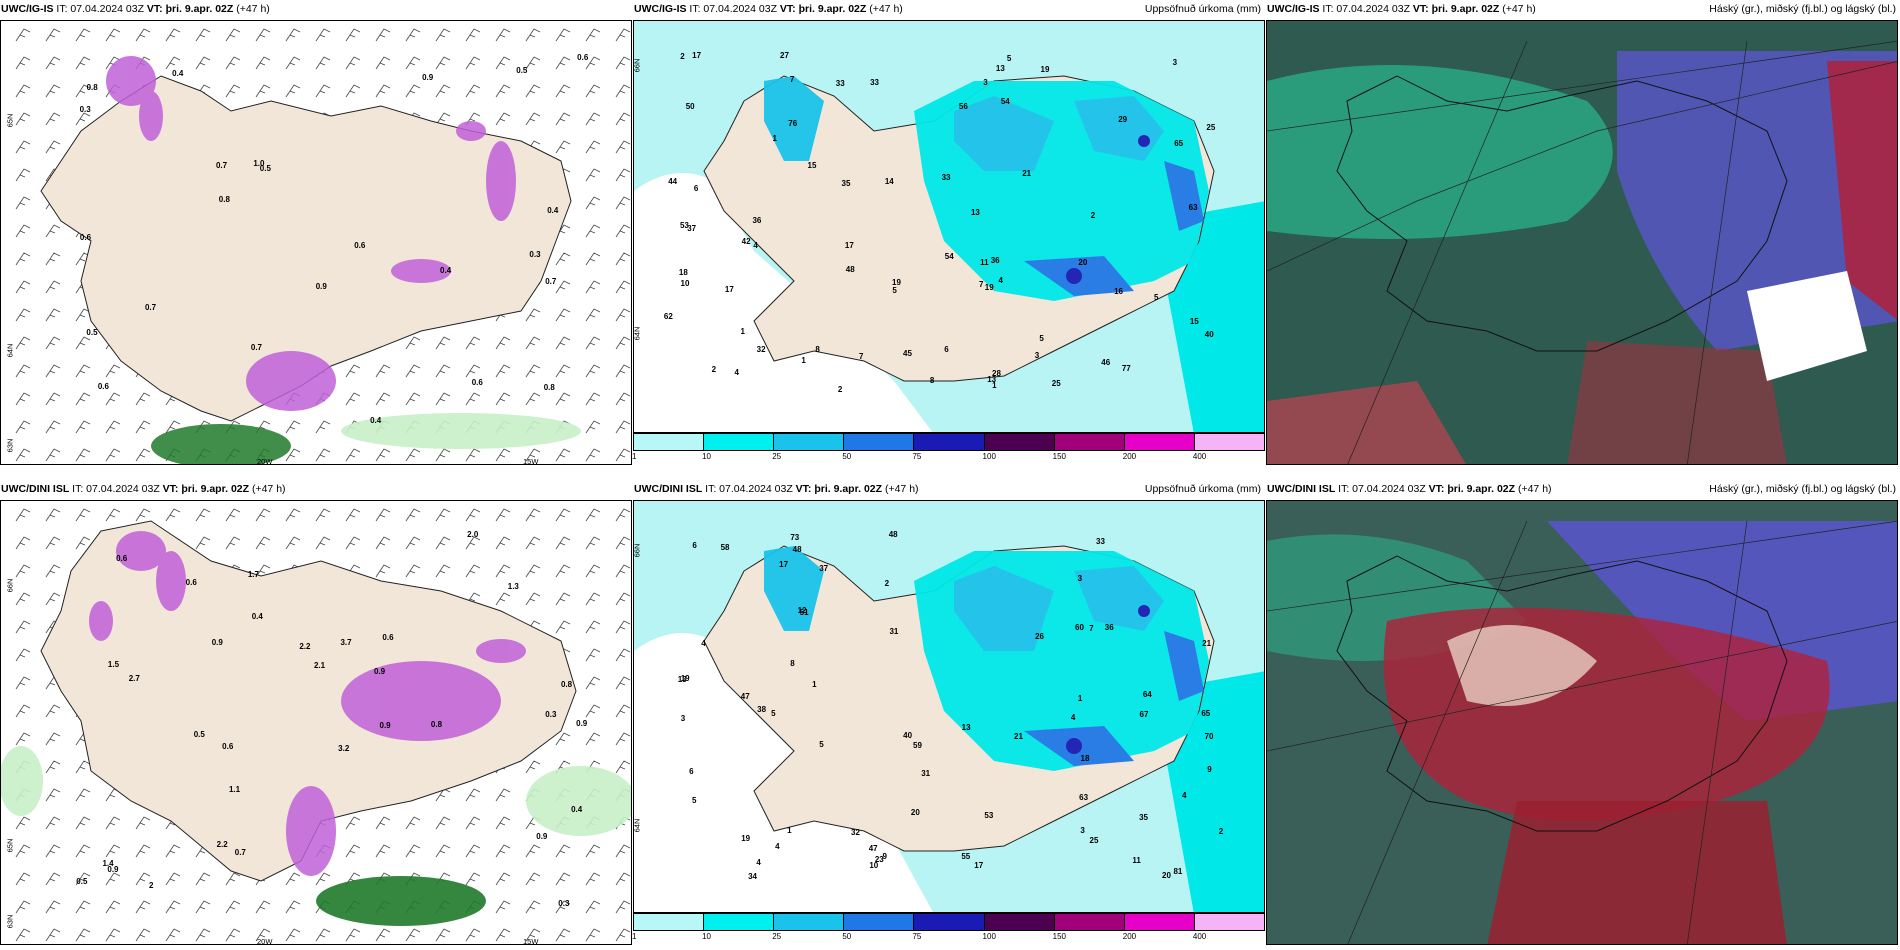  What do you see at coordinates (1005, 102) in the screenshot?
I see `map-value-label: 54` at bounding box center [1005, 102].